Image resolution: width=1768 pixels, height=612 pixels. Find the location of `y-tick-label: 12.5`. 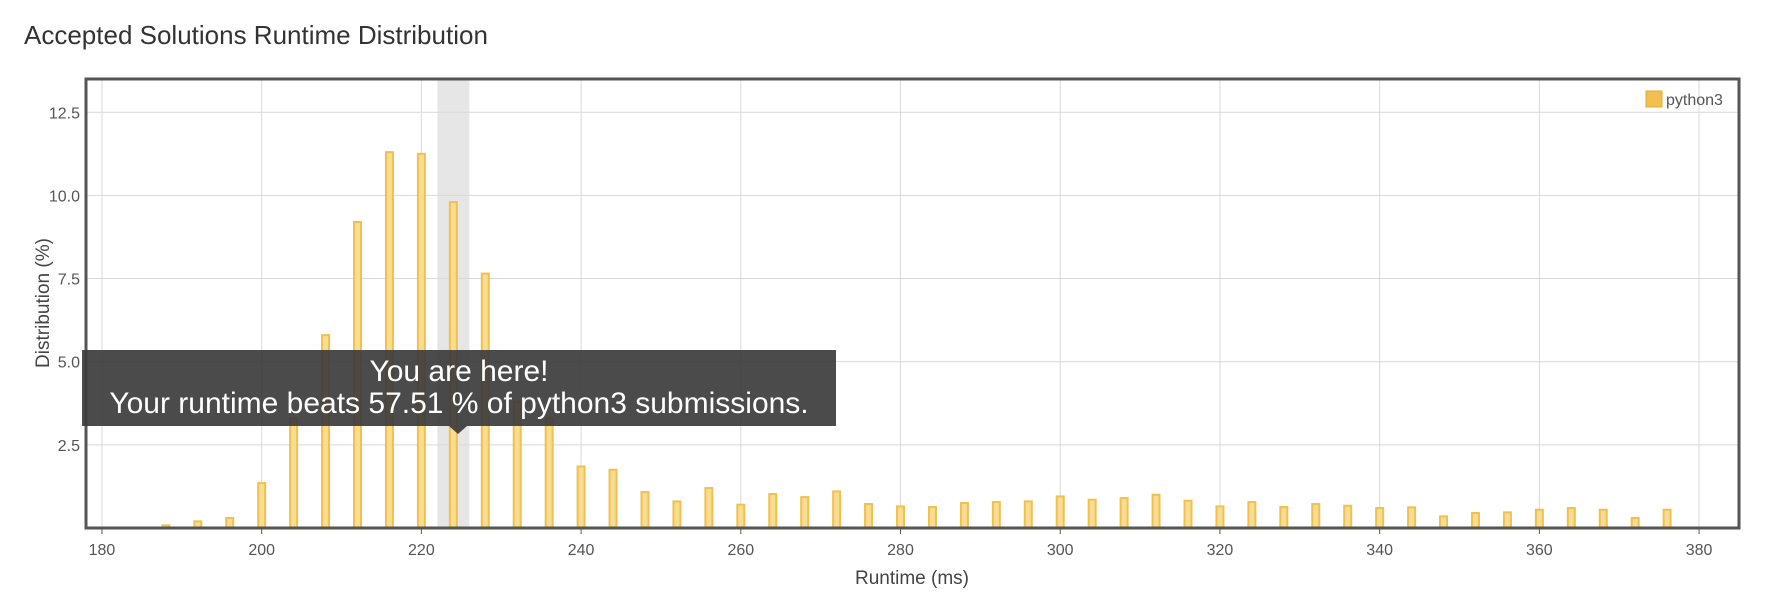

y-tick-label: 12.5 is located at coordinates (64, 113).